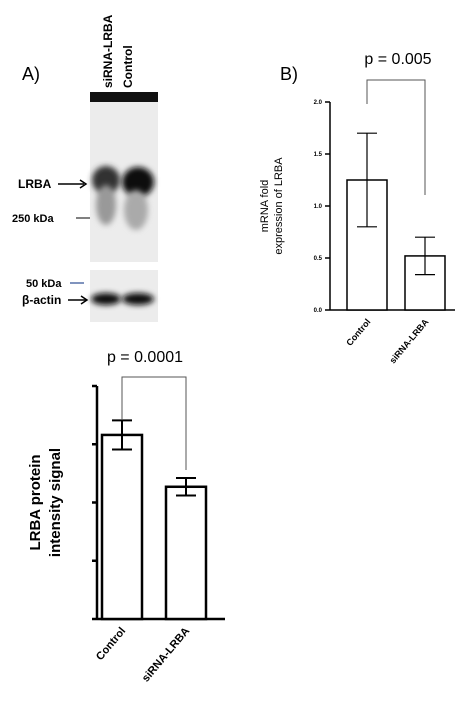 The image size is (474, 714). I want to click on blot-label: LRBA, so click(35, 184).